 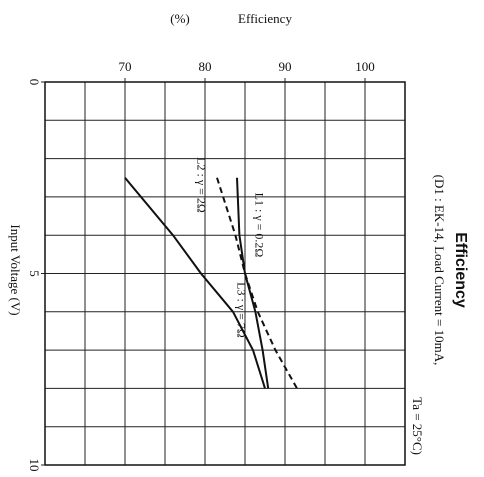 What do you see at coordinates (125, 66) in the screenshot?
I see `y-tick-label: 70` at bounding box center [125, 66].